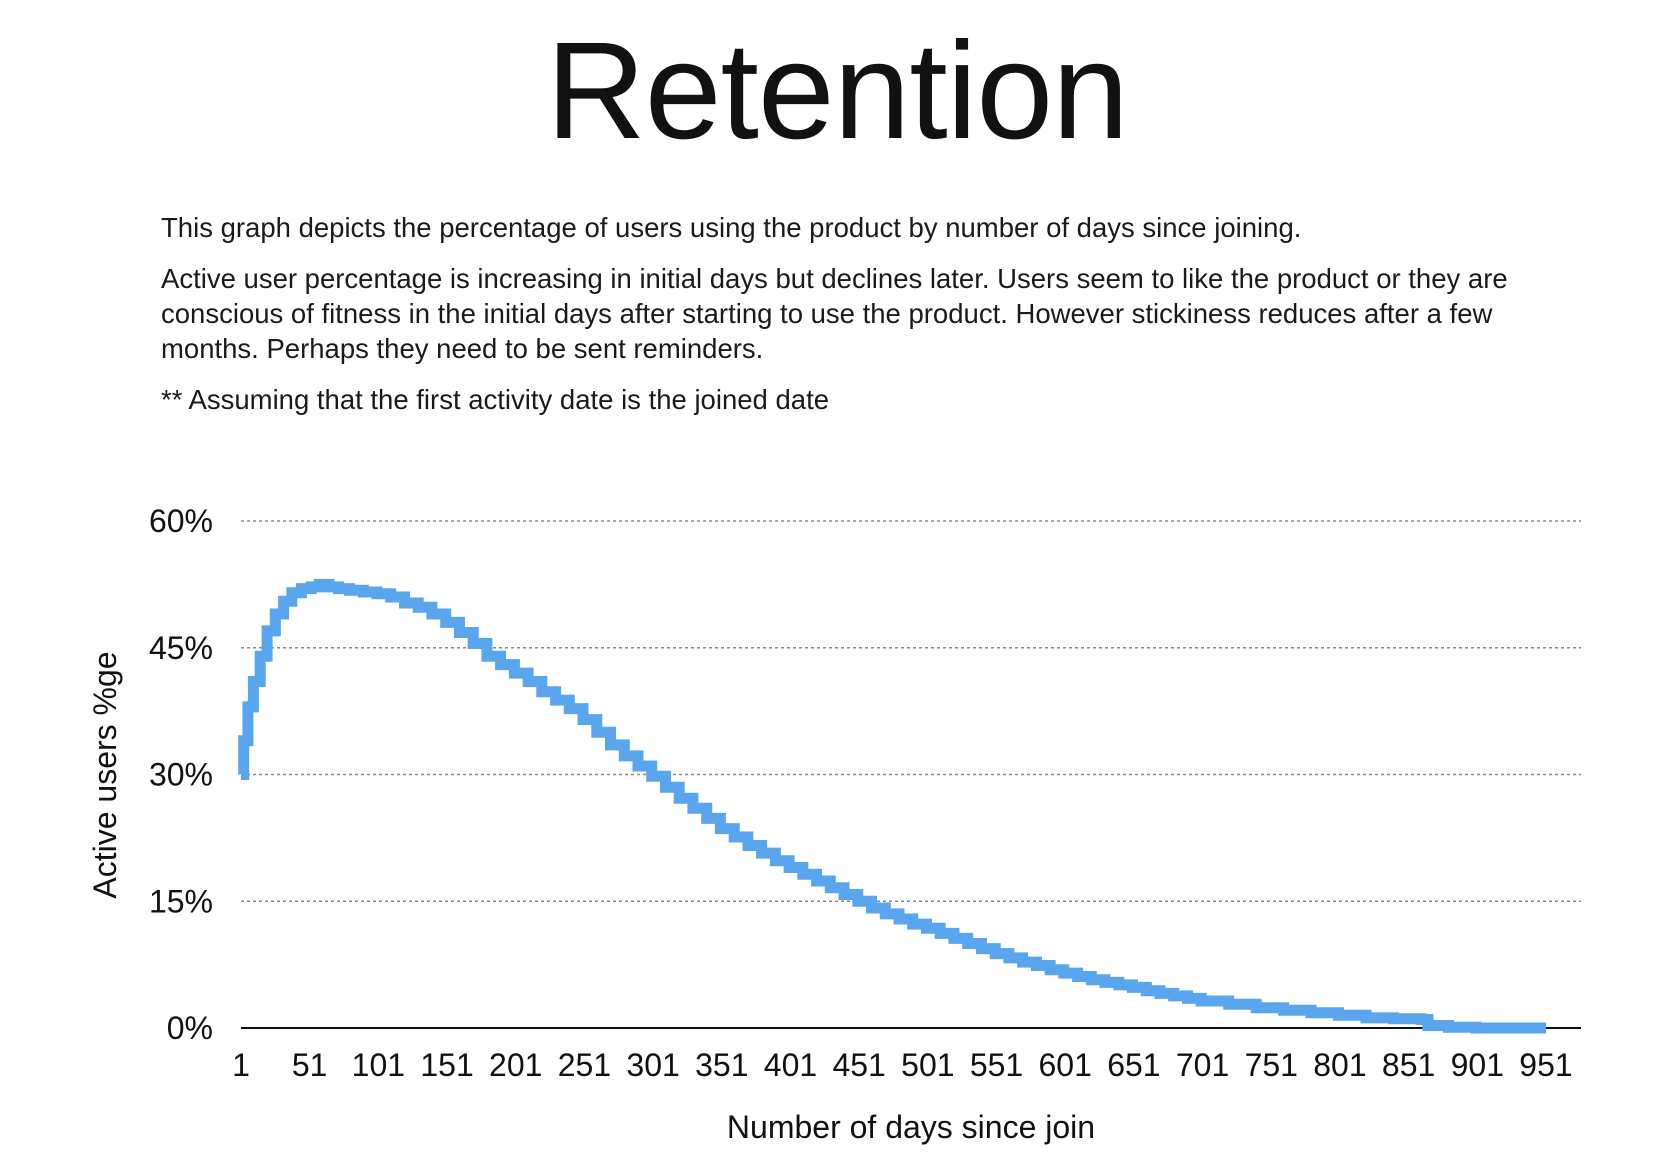  What do you see at coordinates (181, 901) in the screenshot?
I see `y-tick-label: 15%` at bounding box center [181, 901].